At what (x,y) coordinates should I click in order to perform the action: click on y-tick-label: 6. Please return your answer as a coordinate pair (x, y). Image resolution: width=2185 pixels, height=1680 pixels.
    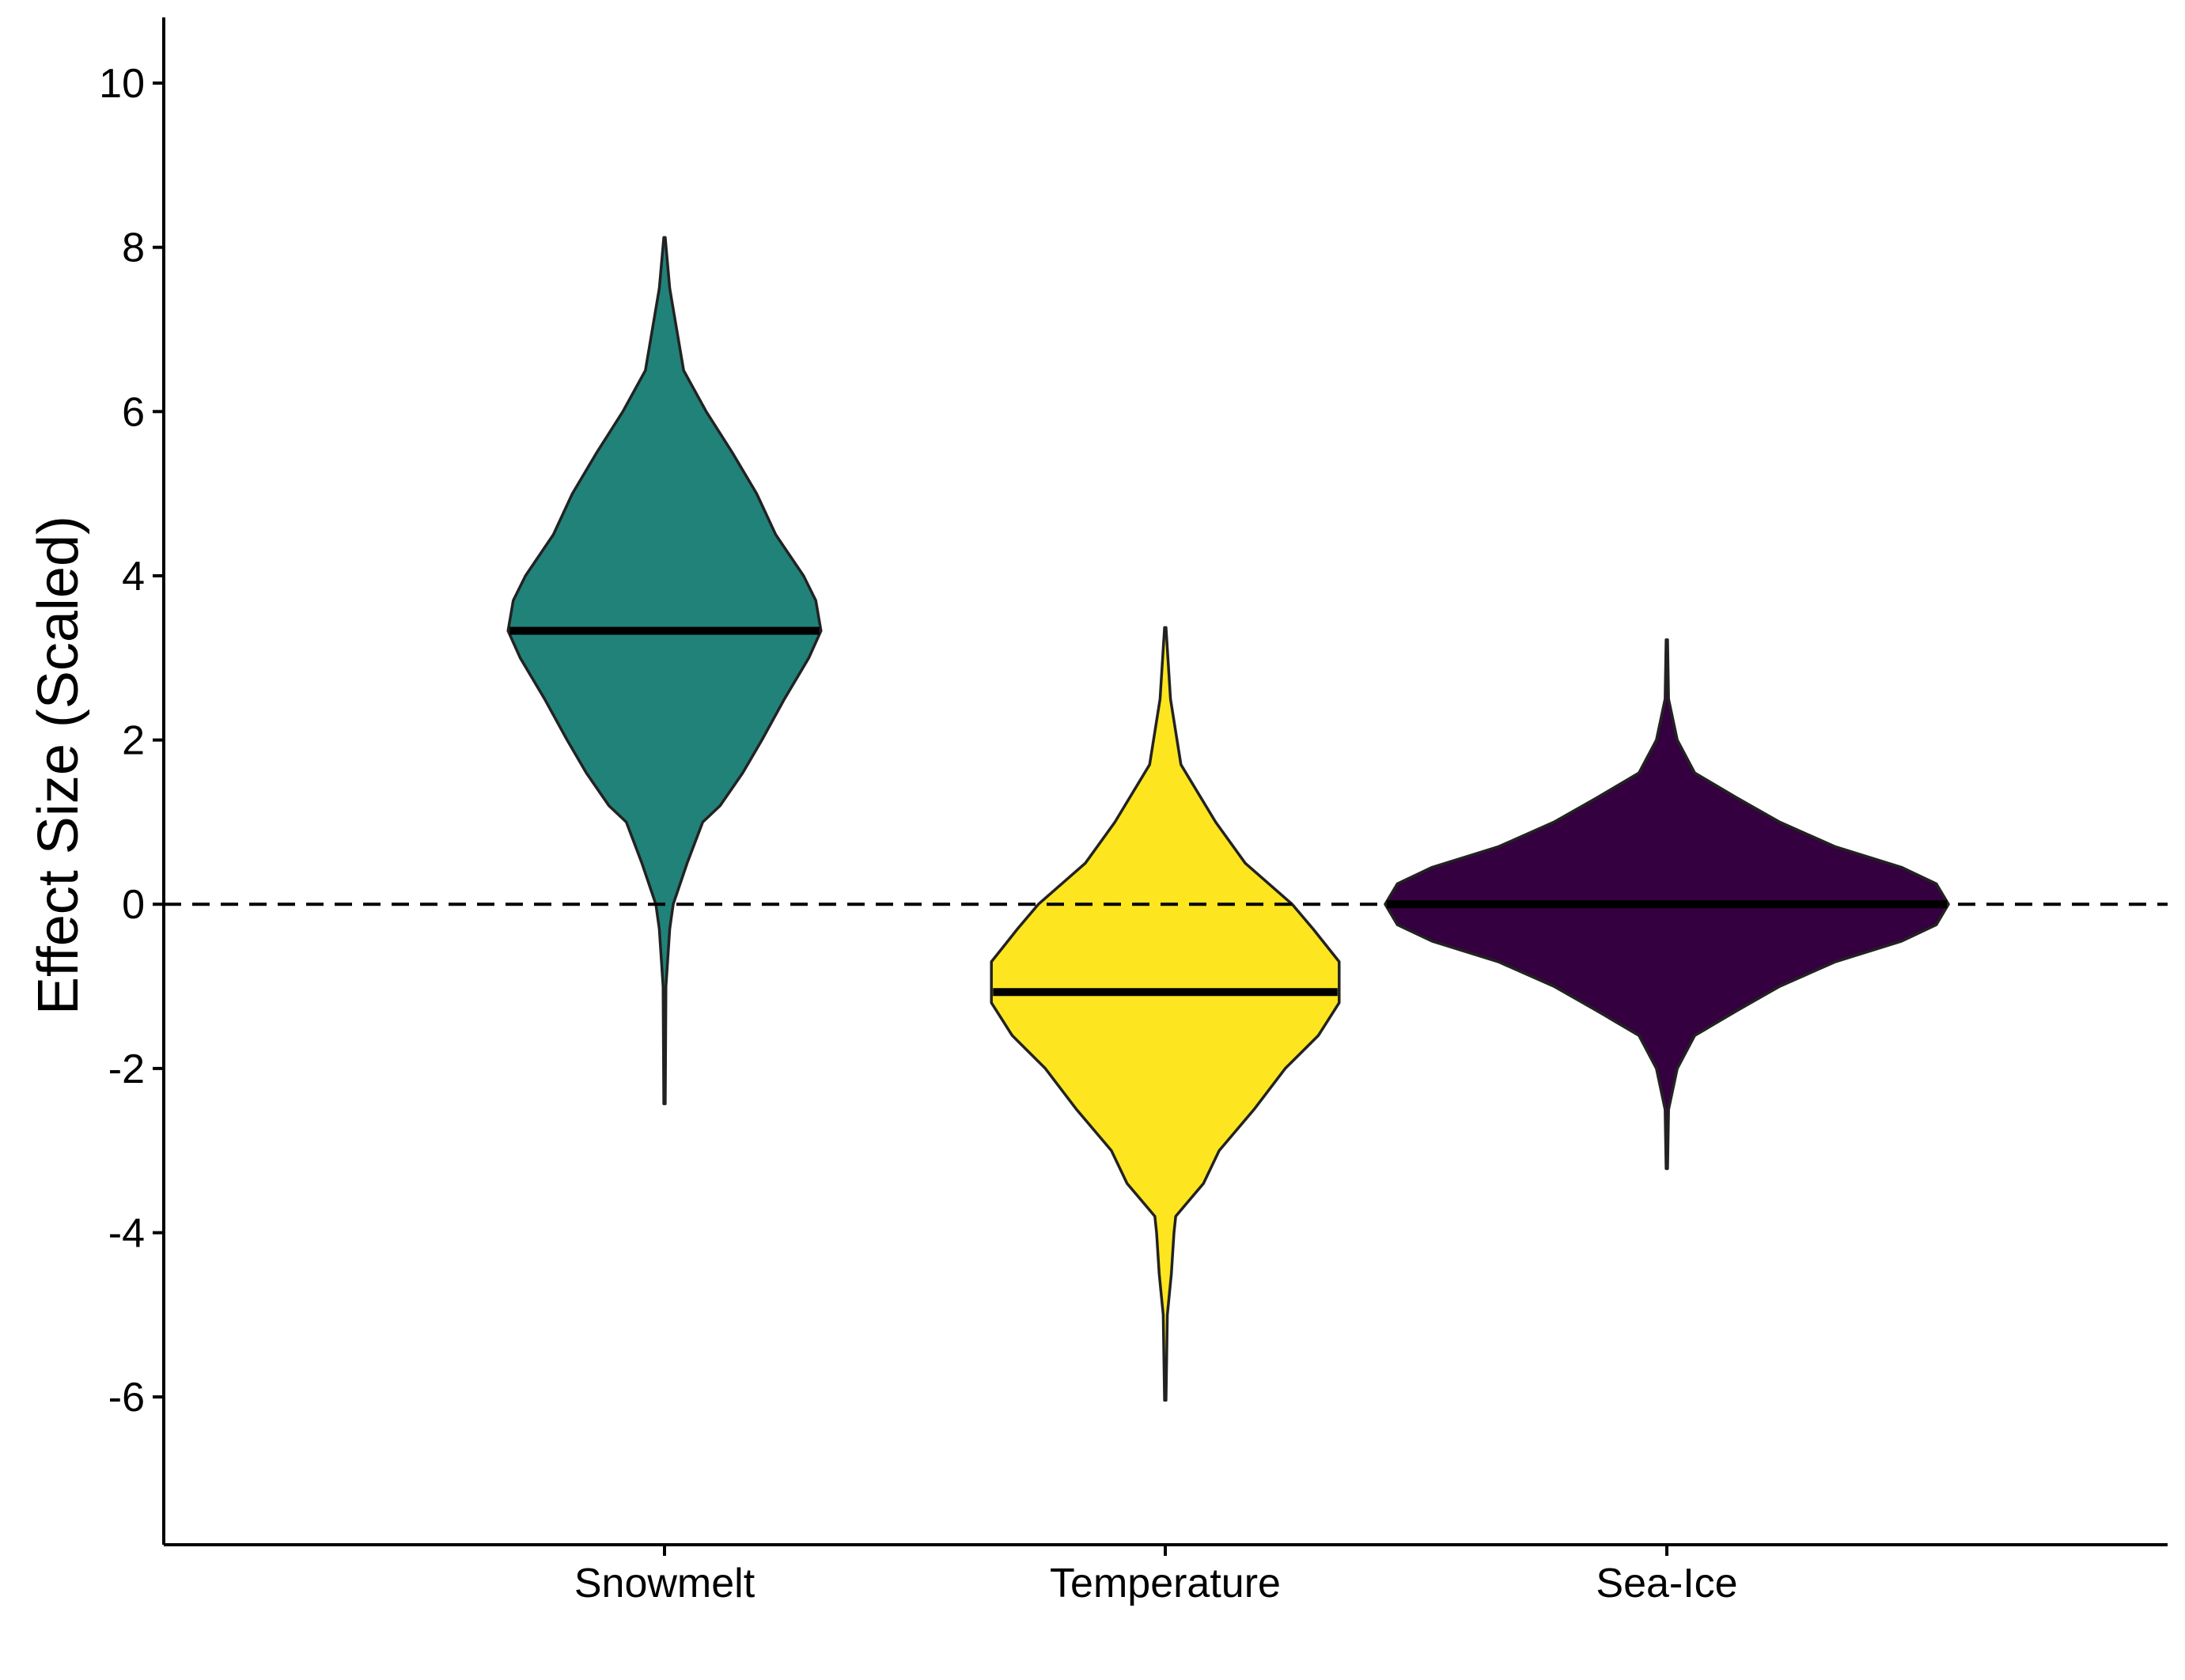
    Looking at the image, I should click on (133, 412).